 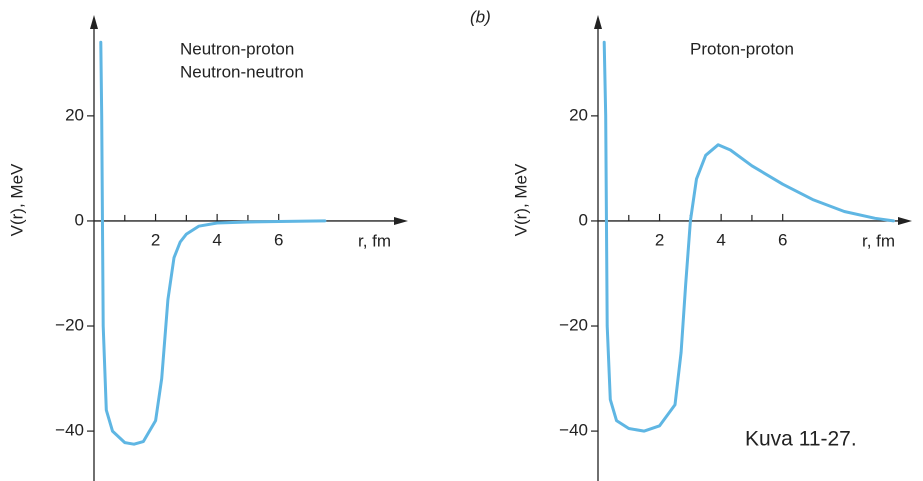 What do you see at coordinates (237, 48) in the screenshot?
I see `panel-title: Neutron-proton` at bounding box center [237, 48].